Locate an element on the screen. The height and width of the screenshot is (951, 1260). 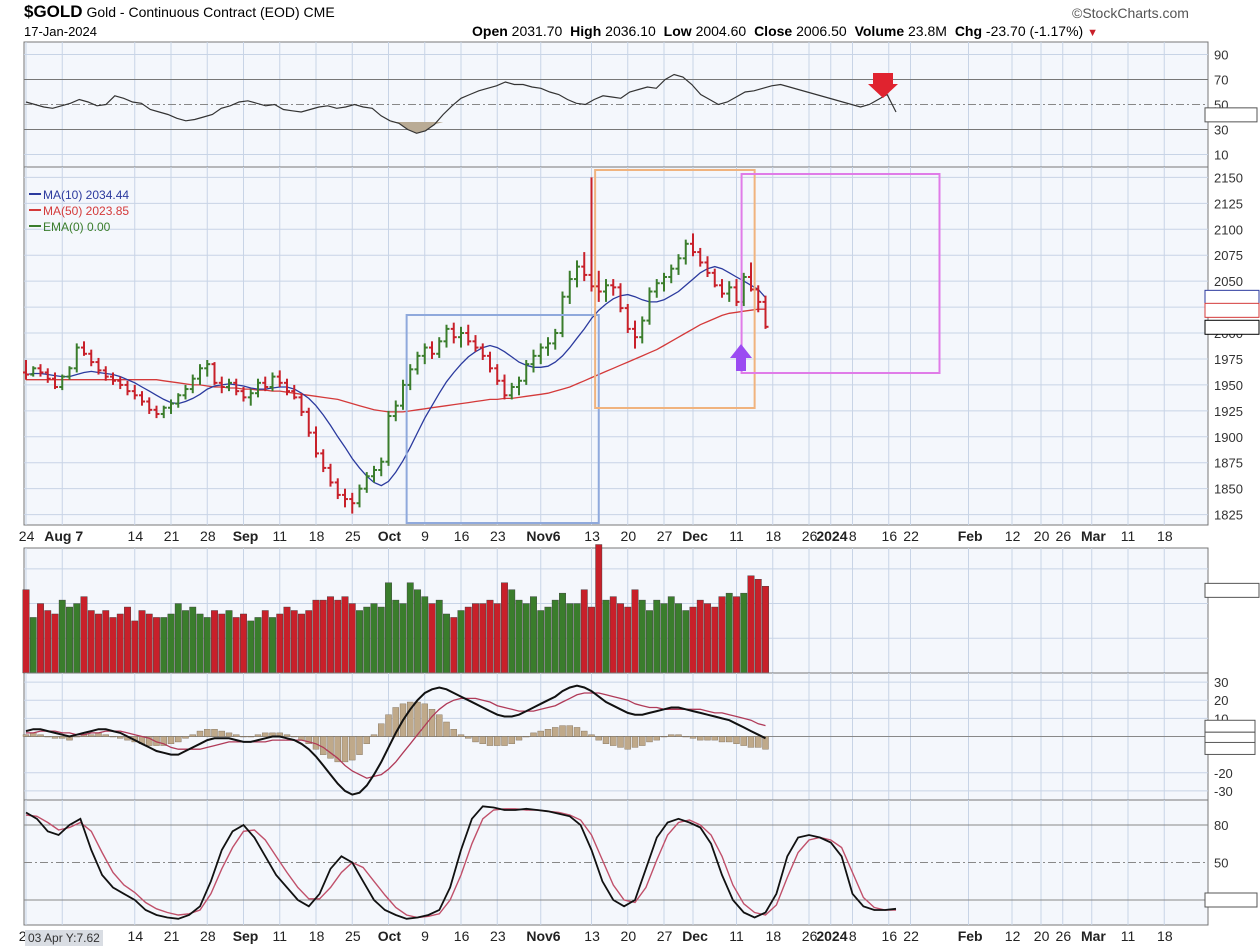
low-label: Low is located at coordinates (677, 31).